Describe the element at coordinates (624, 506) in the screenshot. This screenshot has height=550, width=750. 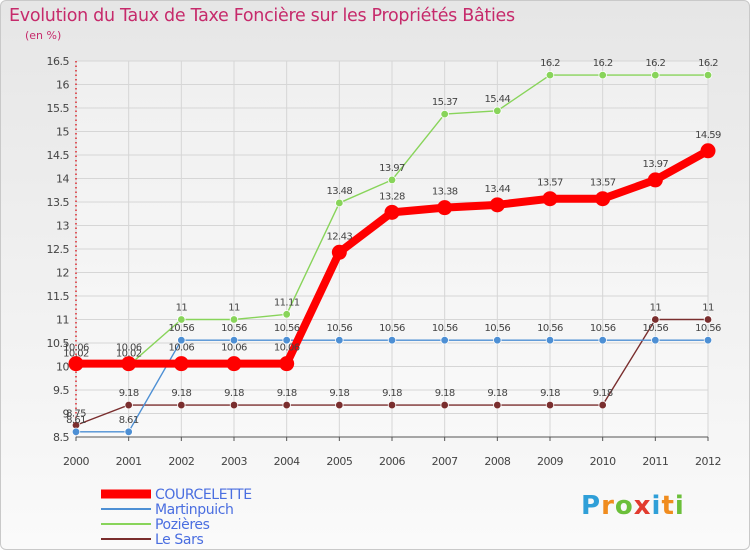
I see `logo-letter: o` at that location.